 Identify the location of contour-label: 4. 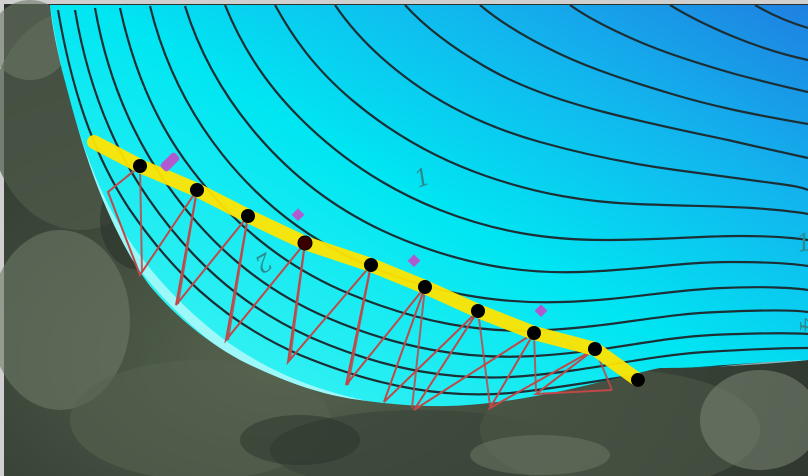
(801, 325).